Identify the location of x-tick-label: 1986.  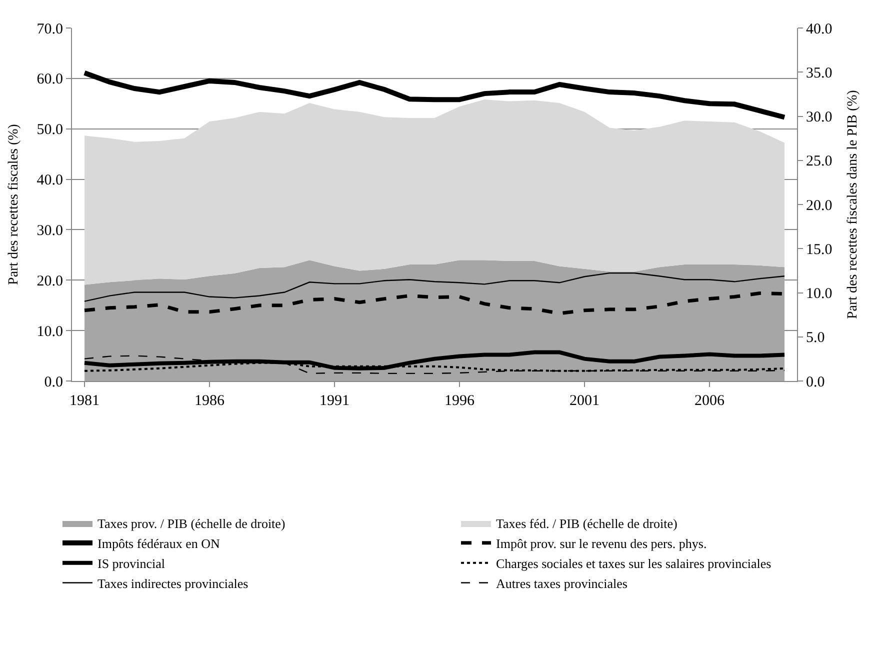
(209, 401).